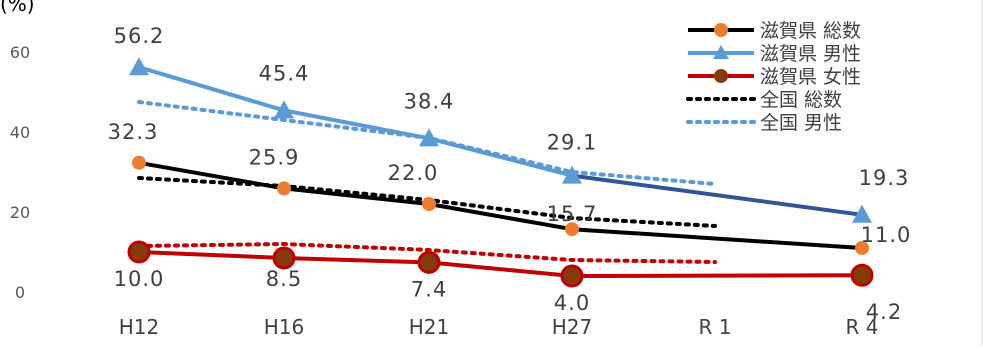  Describe the element at coordinates (572, 276) in the screenshot. I see `marker-滋賀県-女性-h27` at that location.